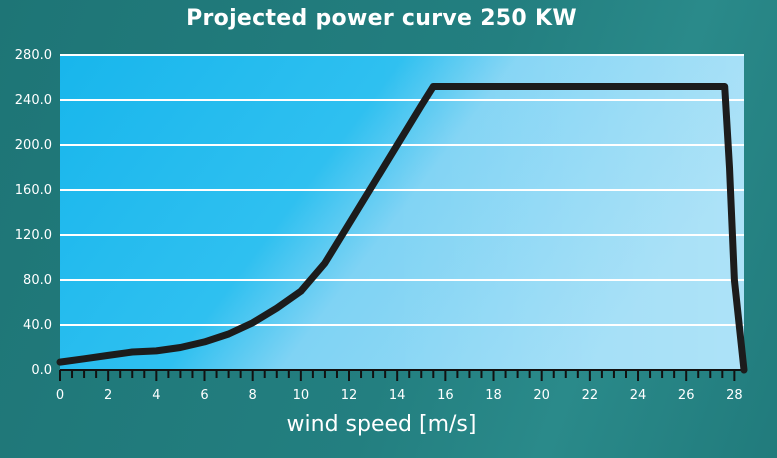 The image size is (777, 458). What do you see at coordinates (33, 145) in the screenshot?
I see `y-tick-label: 200.0` at bounding box center [33, 145].